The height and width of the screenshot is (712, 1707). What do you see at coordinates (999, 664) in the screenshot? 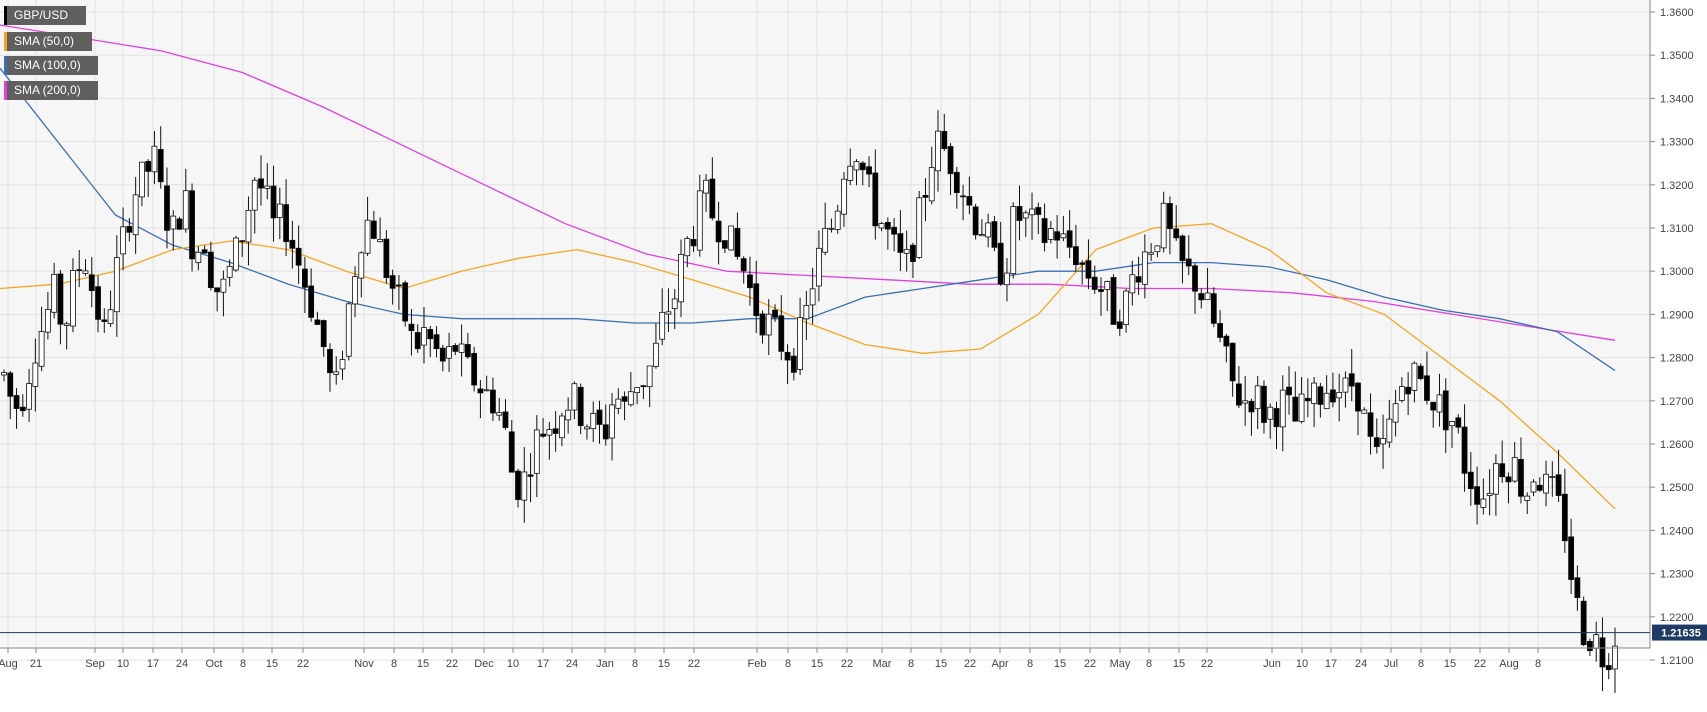
I see `x-tick-label: Apr` at bounding box center [999, 664].